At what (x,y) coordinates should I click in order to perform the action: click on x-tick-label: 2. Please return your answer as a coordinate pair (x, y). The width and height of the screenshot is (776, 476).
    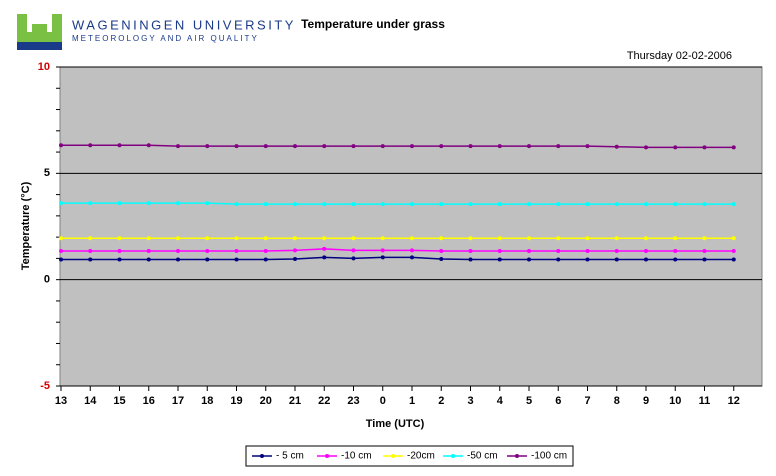
    Looking at the image, I should click on (441, 401).